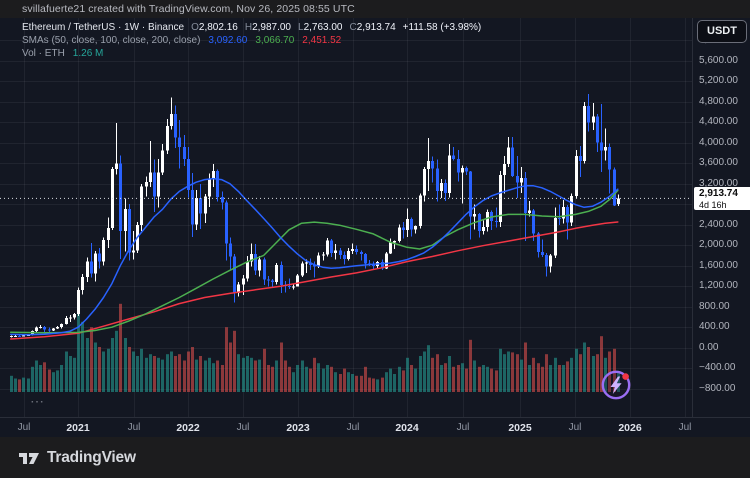 This screenshot has height=478, width=750. What do you see at coordinates (301, 27) in the screenshot?
I see `ohlc-low-label: L` at bounding box center [301, 27].